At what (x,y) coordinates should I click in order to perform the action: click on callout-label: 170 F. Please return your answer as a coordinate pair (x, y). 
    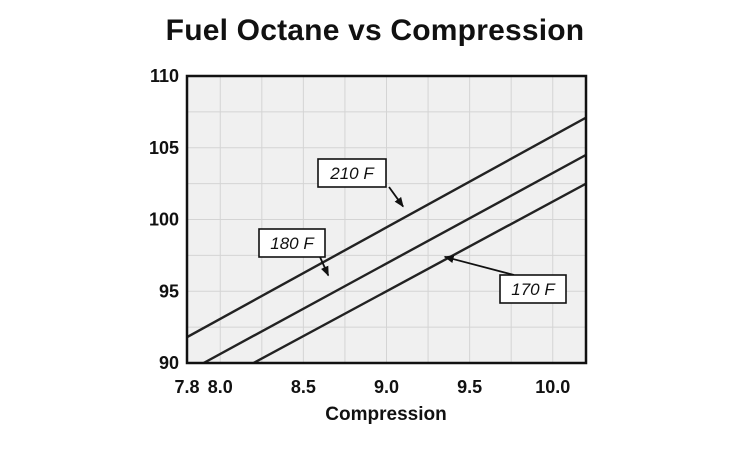
    Looking at the image, I should click on (533, 289).